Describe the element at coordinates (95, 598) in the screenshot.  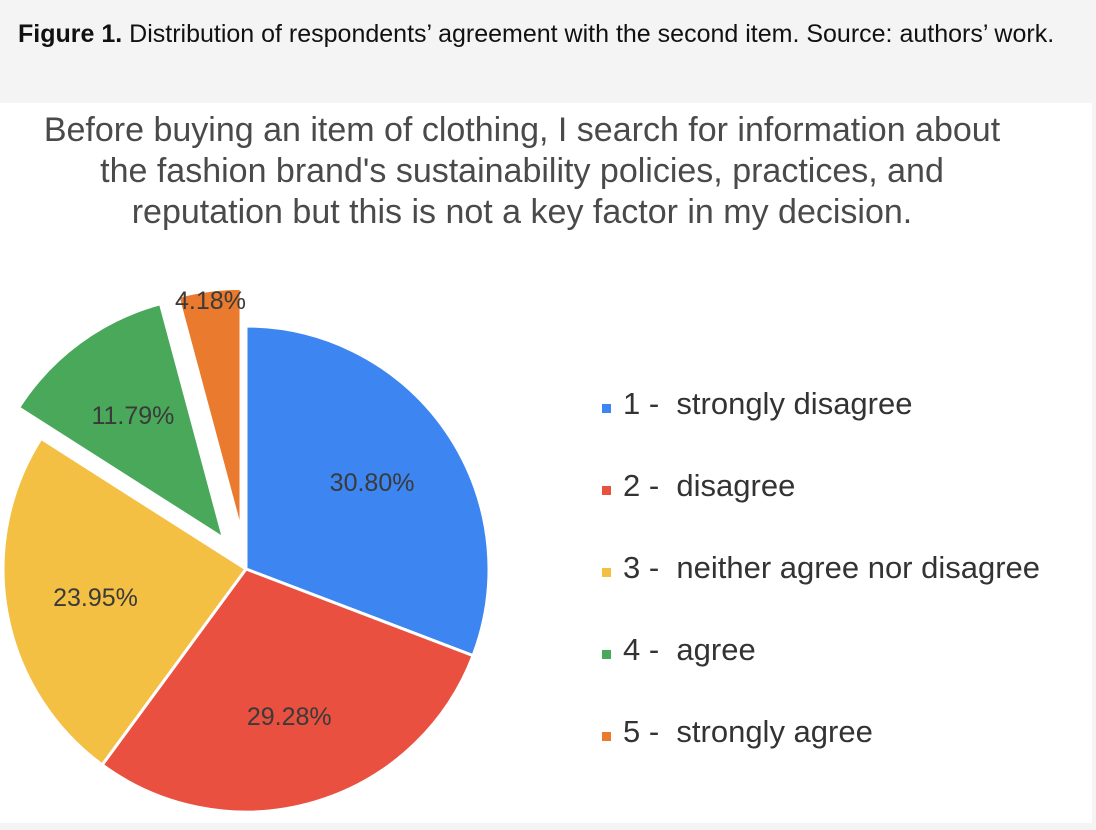
I see `slice-label: 23.95%` at that location.